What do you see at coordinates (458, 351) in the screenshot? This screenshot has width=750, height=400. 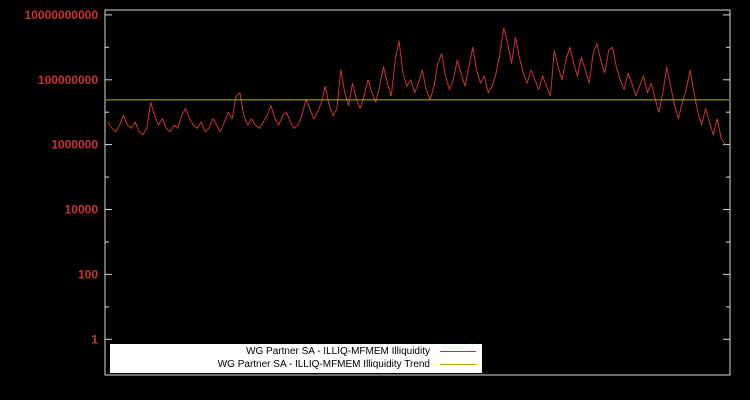 I see `legend-line-sample-illiquidity` at bounding box center [458, 351].